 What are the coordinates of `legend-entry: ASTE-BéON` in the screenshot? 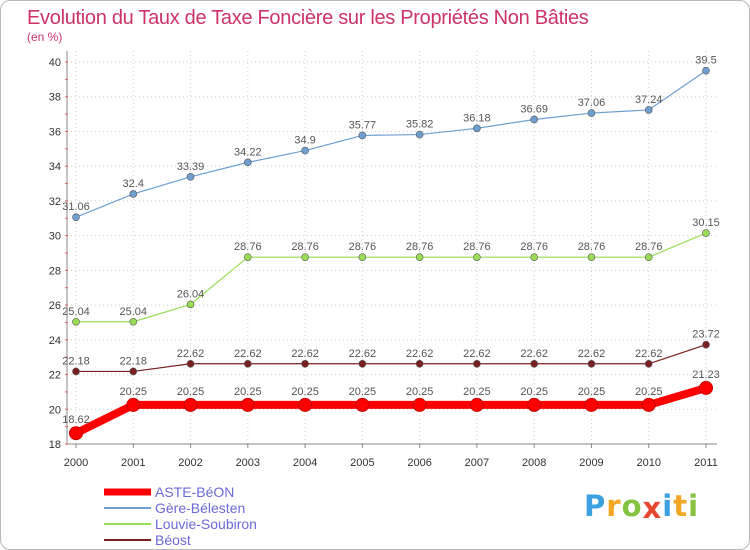 It's located at (194, 492).